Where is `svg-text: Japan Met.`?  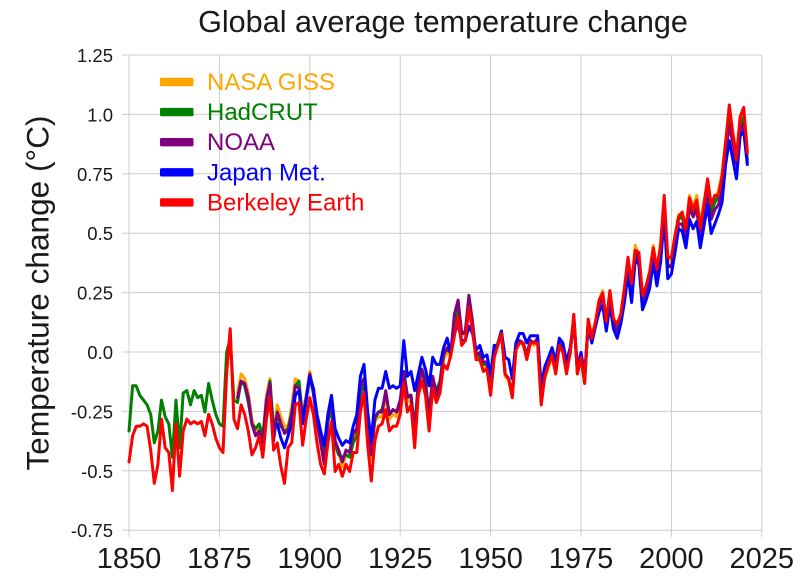
svg-text: Japan Met. is located at coordinates (266, 172).